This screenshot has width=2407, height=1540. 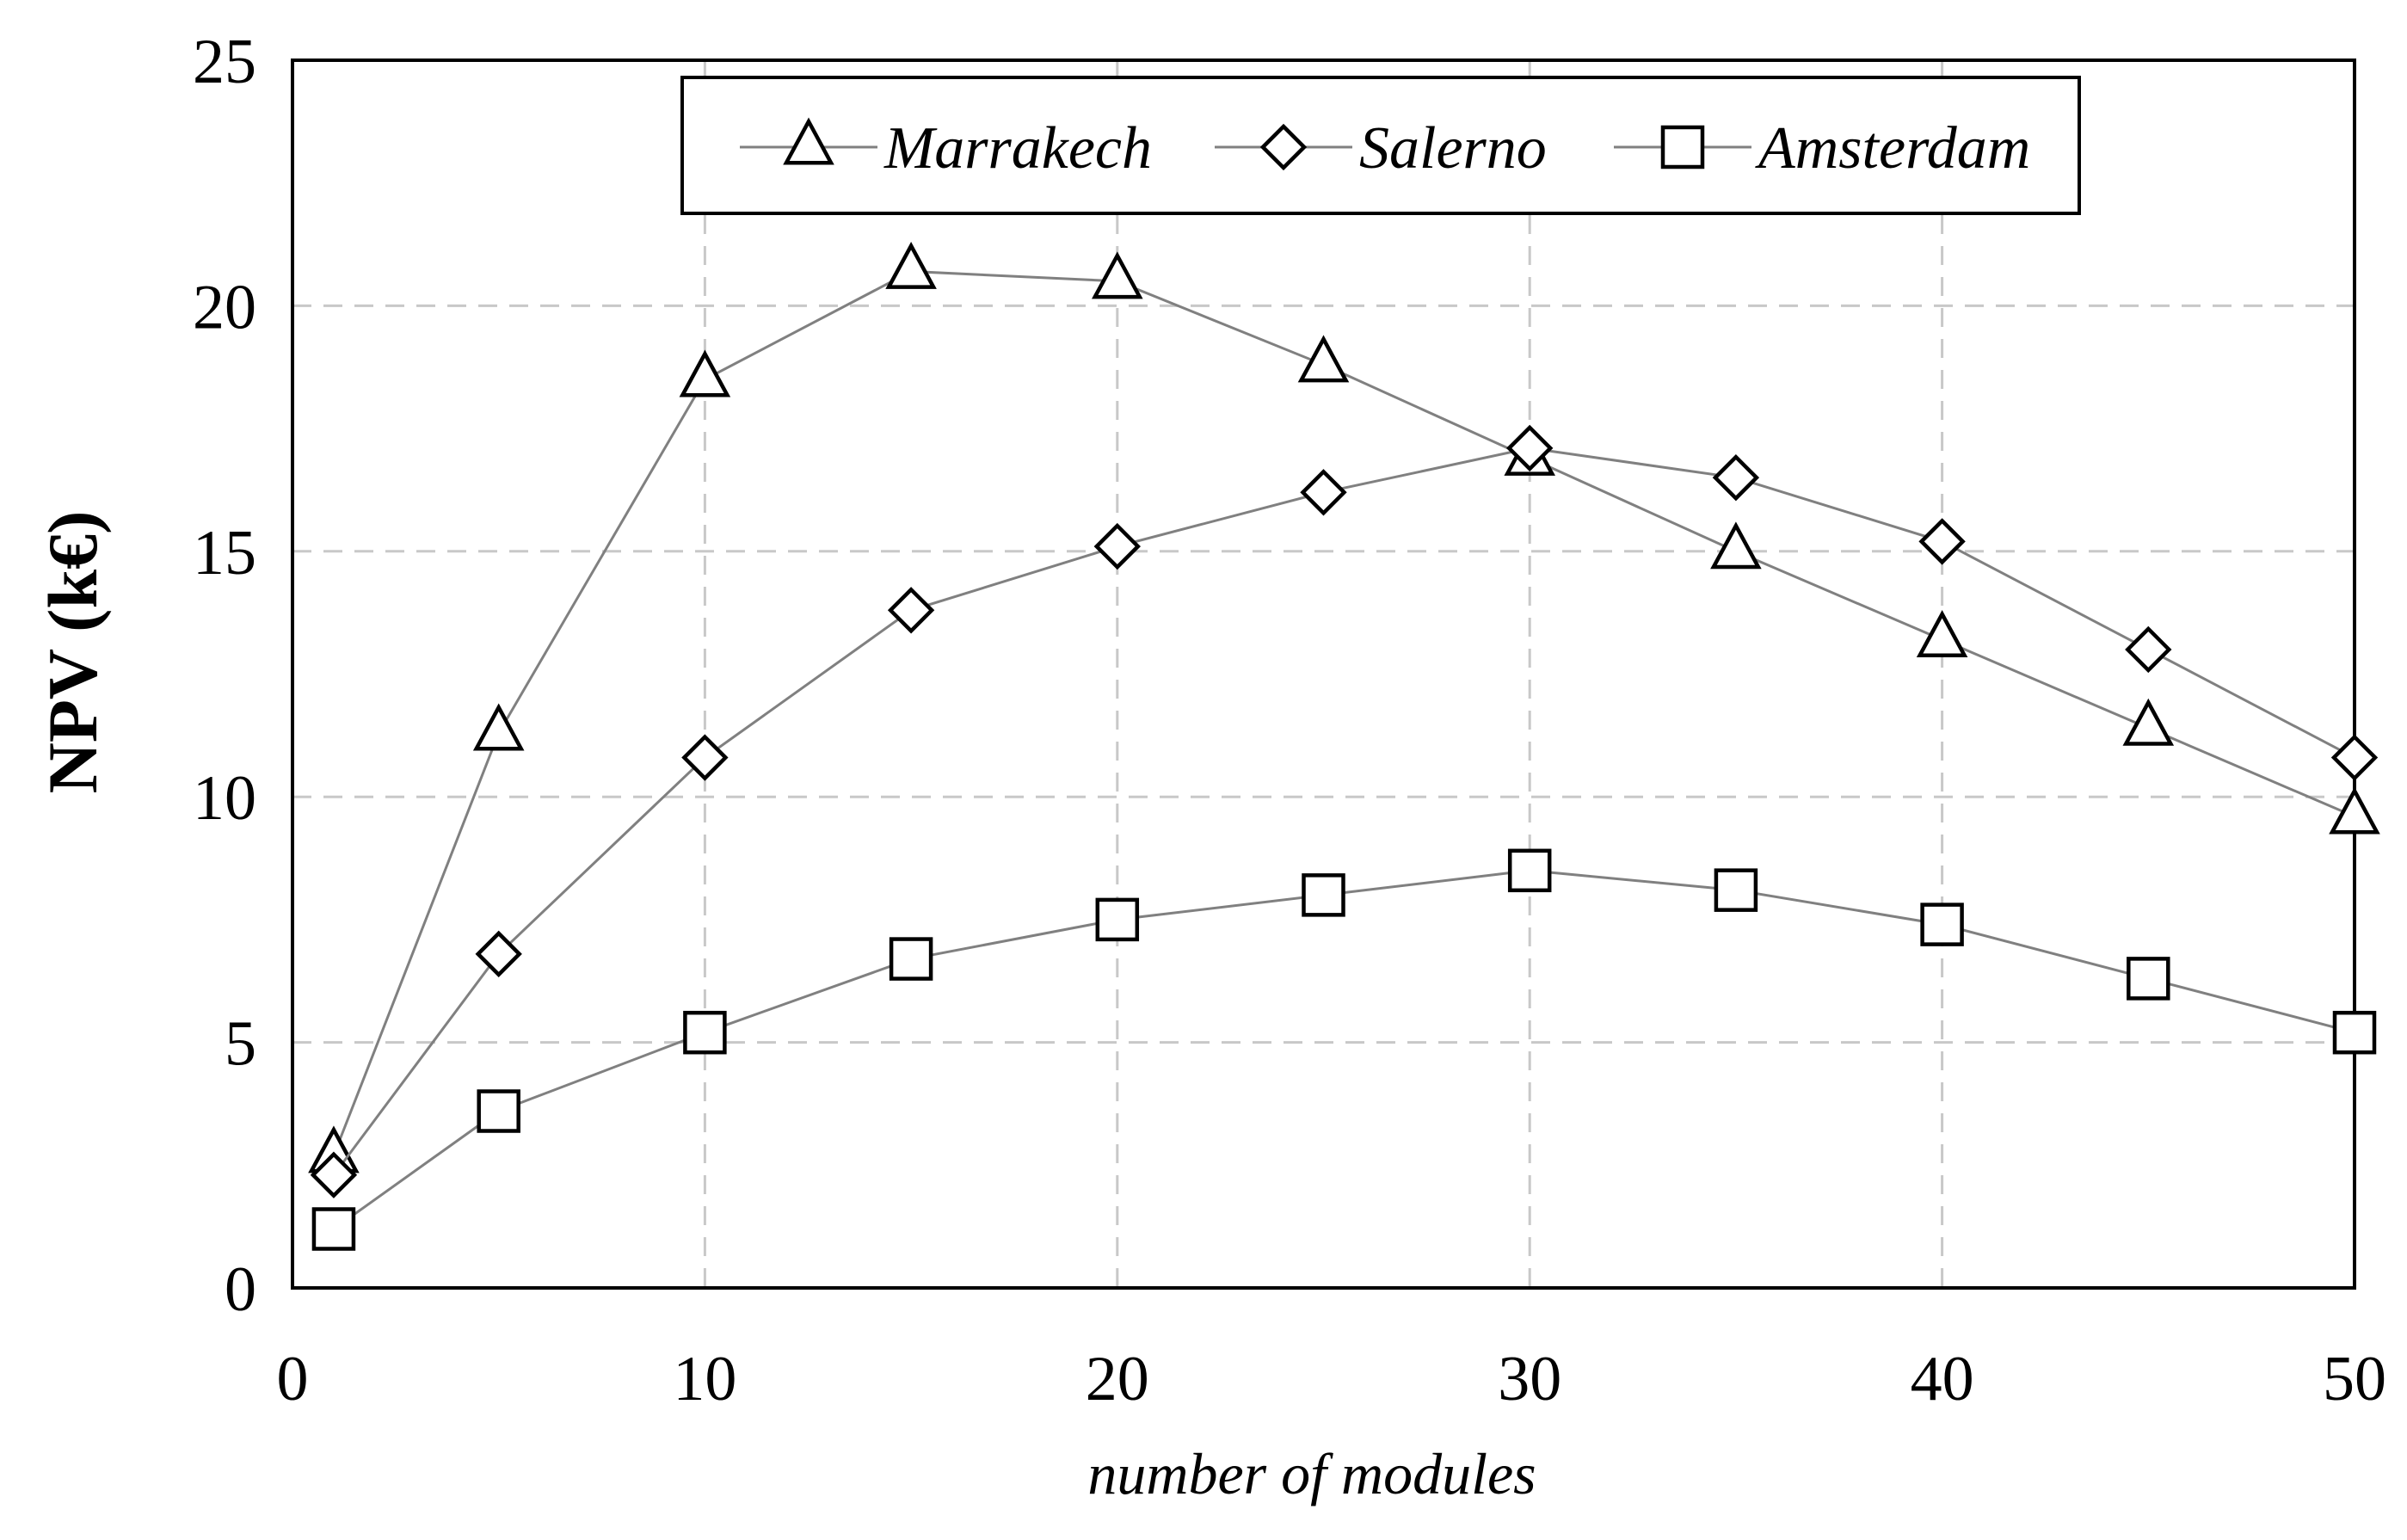 What do you see at coordinates (1683, 147) in the screenshot?
I see `legend-marker-amsterdam` at bounding box center [1683, 147].